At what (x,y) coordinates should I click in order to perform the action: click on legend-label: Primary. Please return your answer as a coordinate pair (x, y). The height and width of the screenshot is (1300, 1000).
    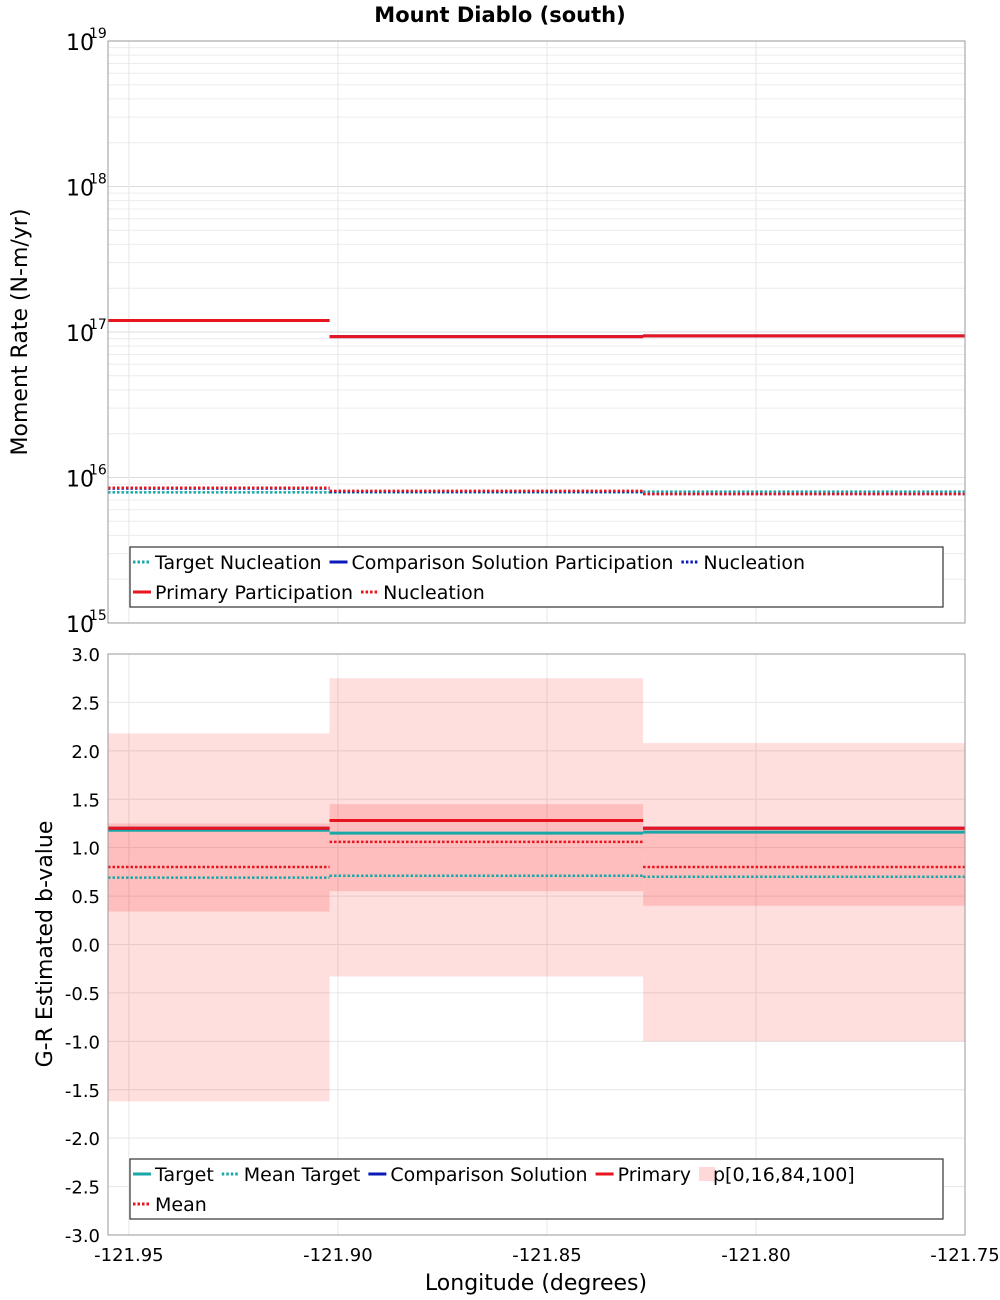
    Looking at the image, I should click on (654, 1175).